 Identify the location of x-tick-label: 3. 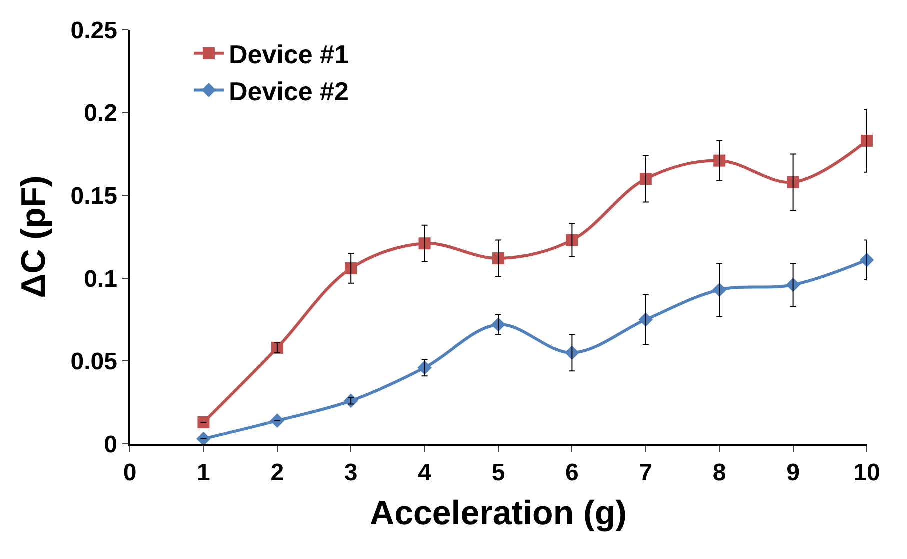
(351, 473).